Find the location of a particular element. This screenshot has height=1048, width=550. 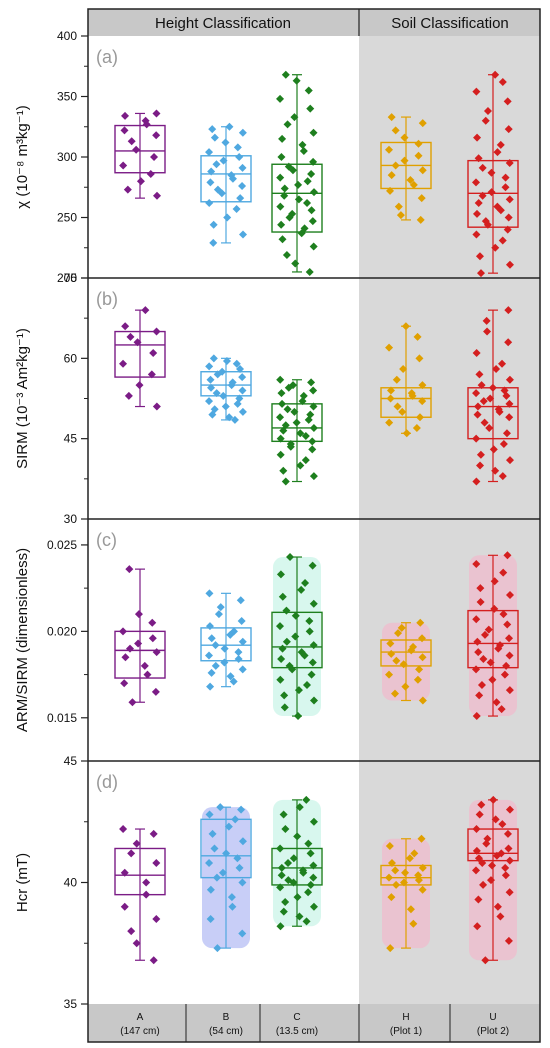

category-sub-U: (Plot 2) is located at coordinates (493, 1031).